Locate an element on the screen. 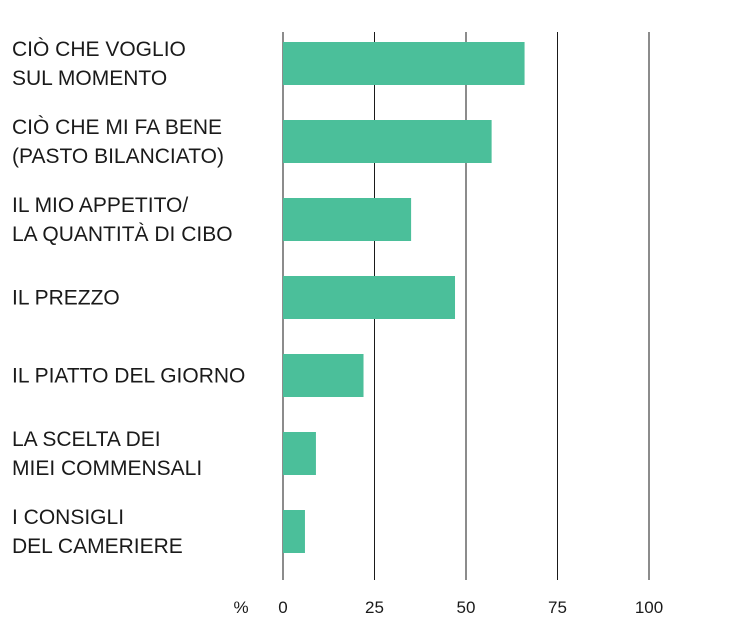  category-label-line: CIÒ CHE VOGLIO is located at coordinates (99, 49).